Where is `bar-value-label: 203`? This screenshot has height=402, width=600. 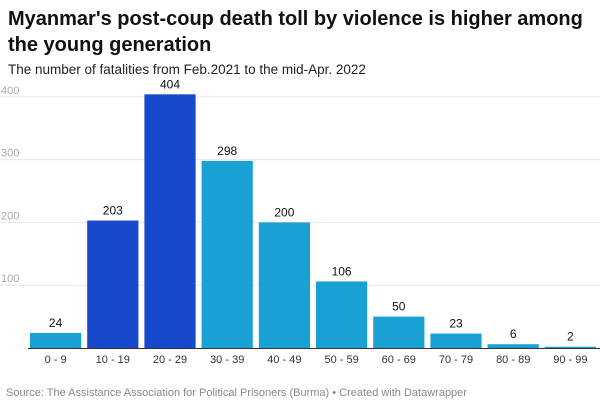 bar-value-label: 203 is located at coordinates (113, 211).